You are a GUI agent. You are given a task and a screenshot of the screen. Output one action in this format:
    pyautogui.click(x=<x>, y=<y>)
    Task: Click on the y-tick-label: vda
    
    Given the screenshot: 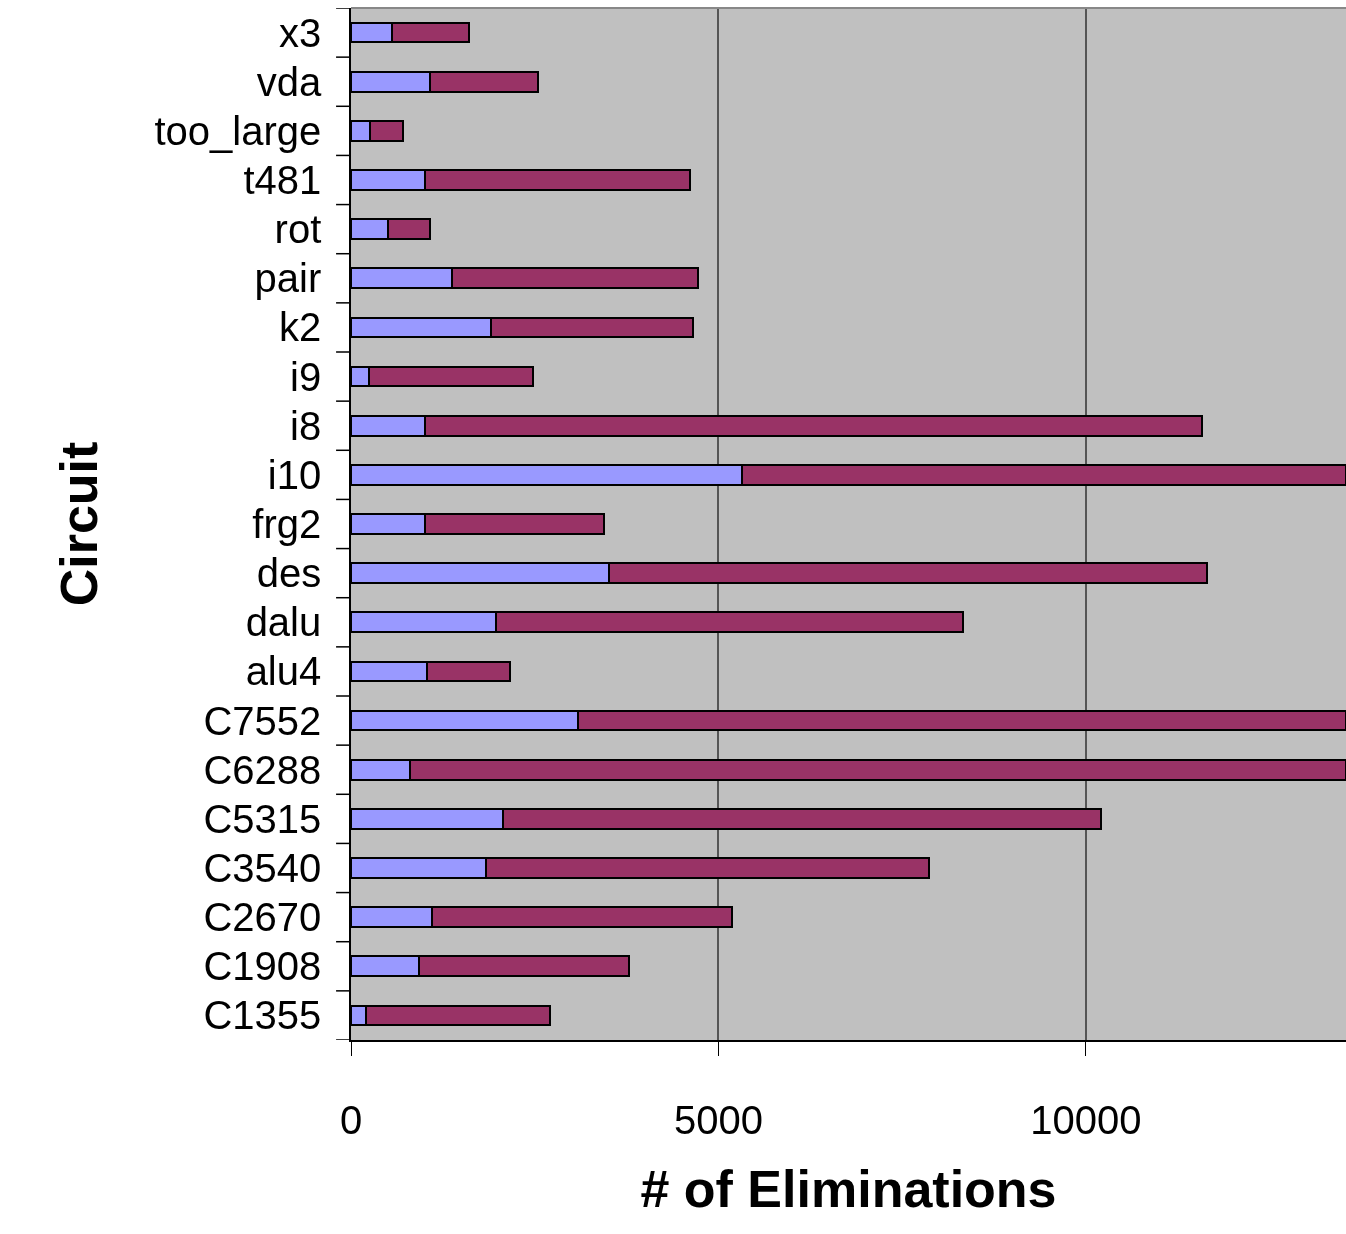 What is the action you would take?
    pyautogui.click(x=289, y=81)
    